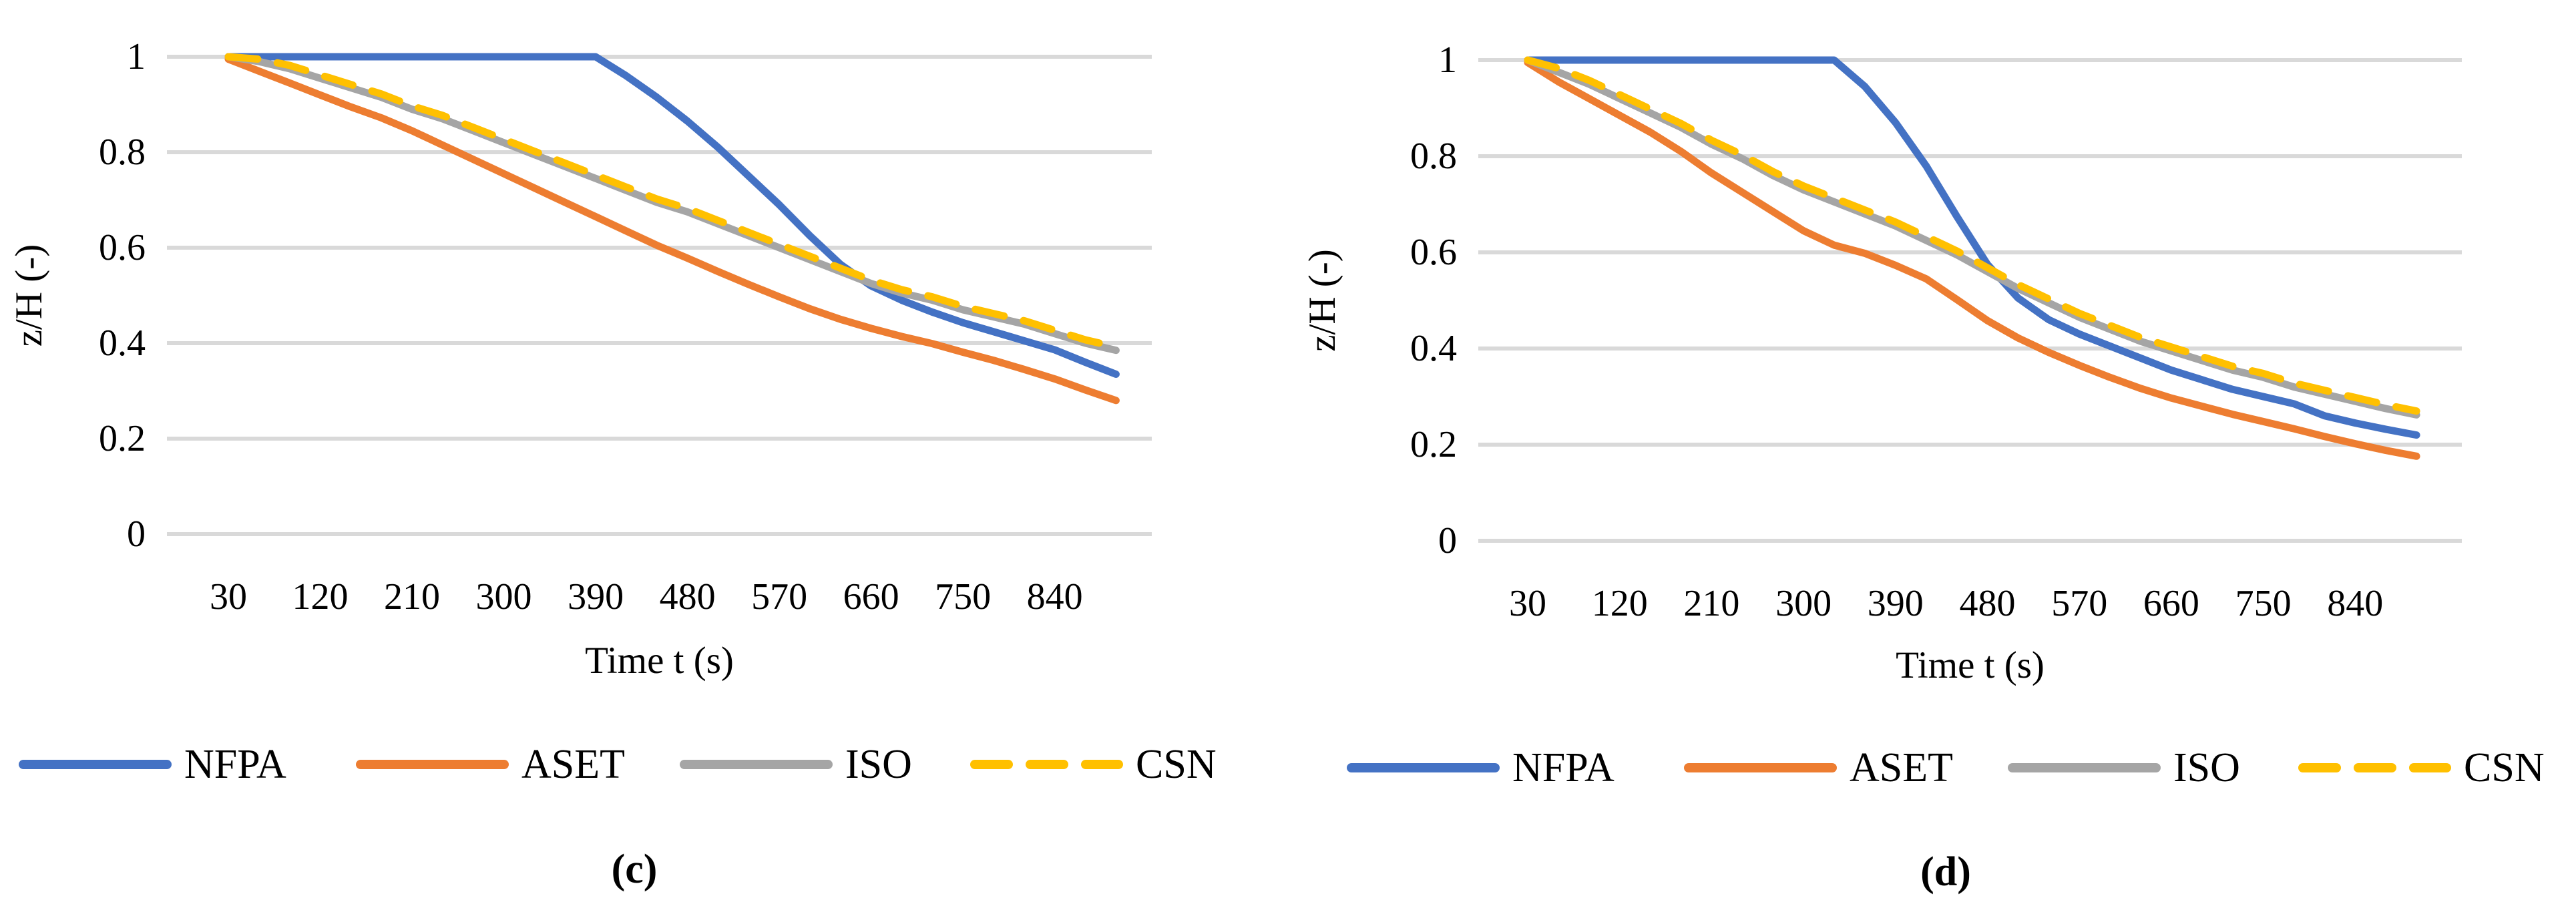 The height and width of the screenshot is (912, 2576). I want to click on series-line-ASET, so click(672, 230).